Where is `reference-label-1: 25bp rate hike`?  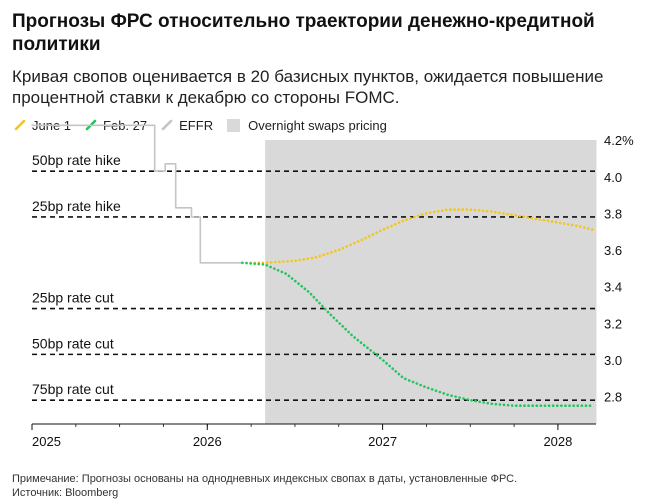
reference-label-1: 25bp rate hike is located at coordinates (76, 206).